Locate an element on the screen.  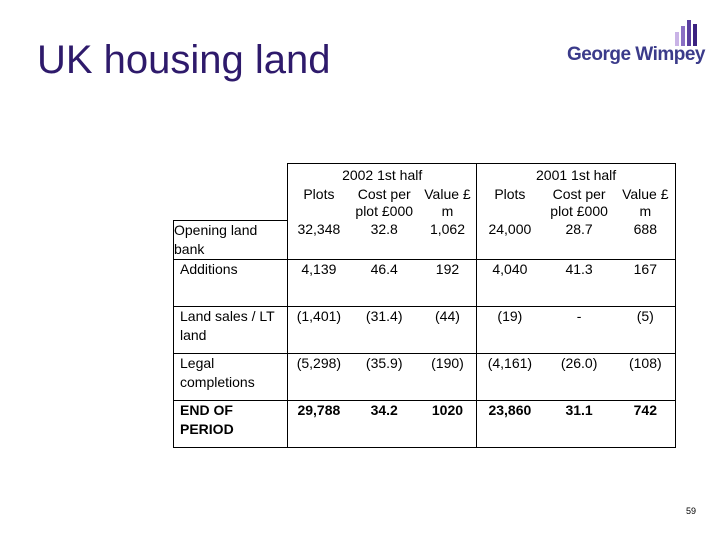
table-cell: 32,348 is located at coordinates (318, 240).